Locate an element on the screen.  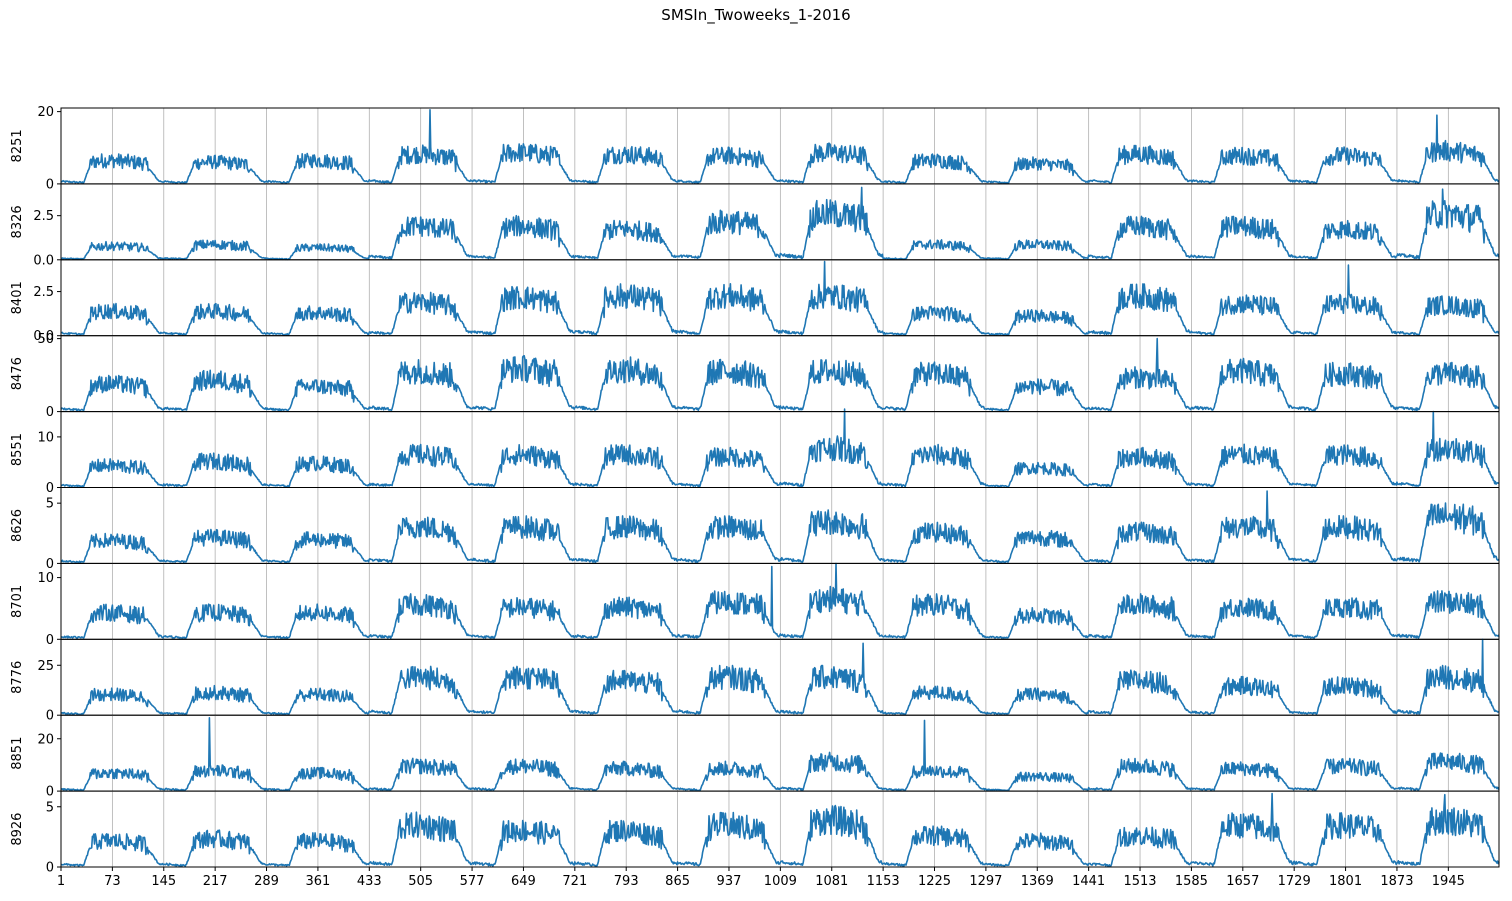
x-tick-label: 1009 is located at coordinates (780, 881).